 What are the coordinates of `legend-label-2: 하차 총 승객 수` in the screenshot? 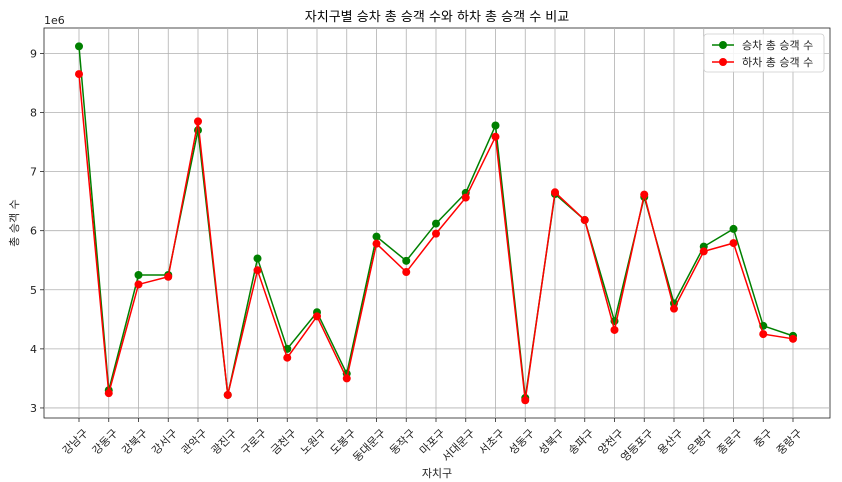 It's located at (777, 62).